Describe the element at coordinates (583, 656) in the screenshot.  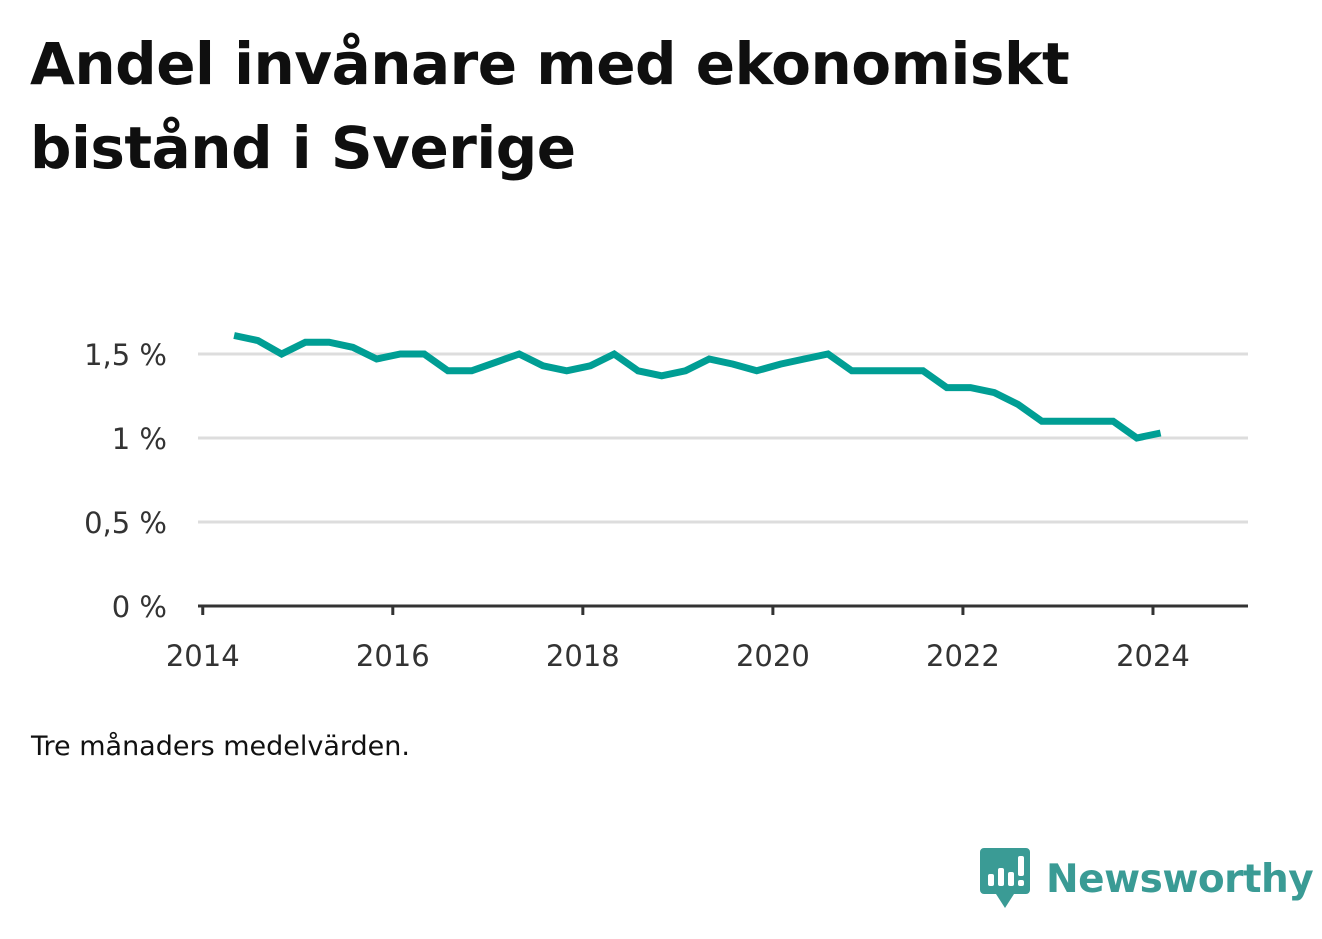
I see `x-tick-label: 2018` at that location.